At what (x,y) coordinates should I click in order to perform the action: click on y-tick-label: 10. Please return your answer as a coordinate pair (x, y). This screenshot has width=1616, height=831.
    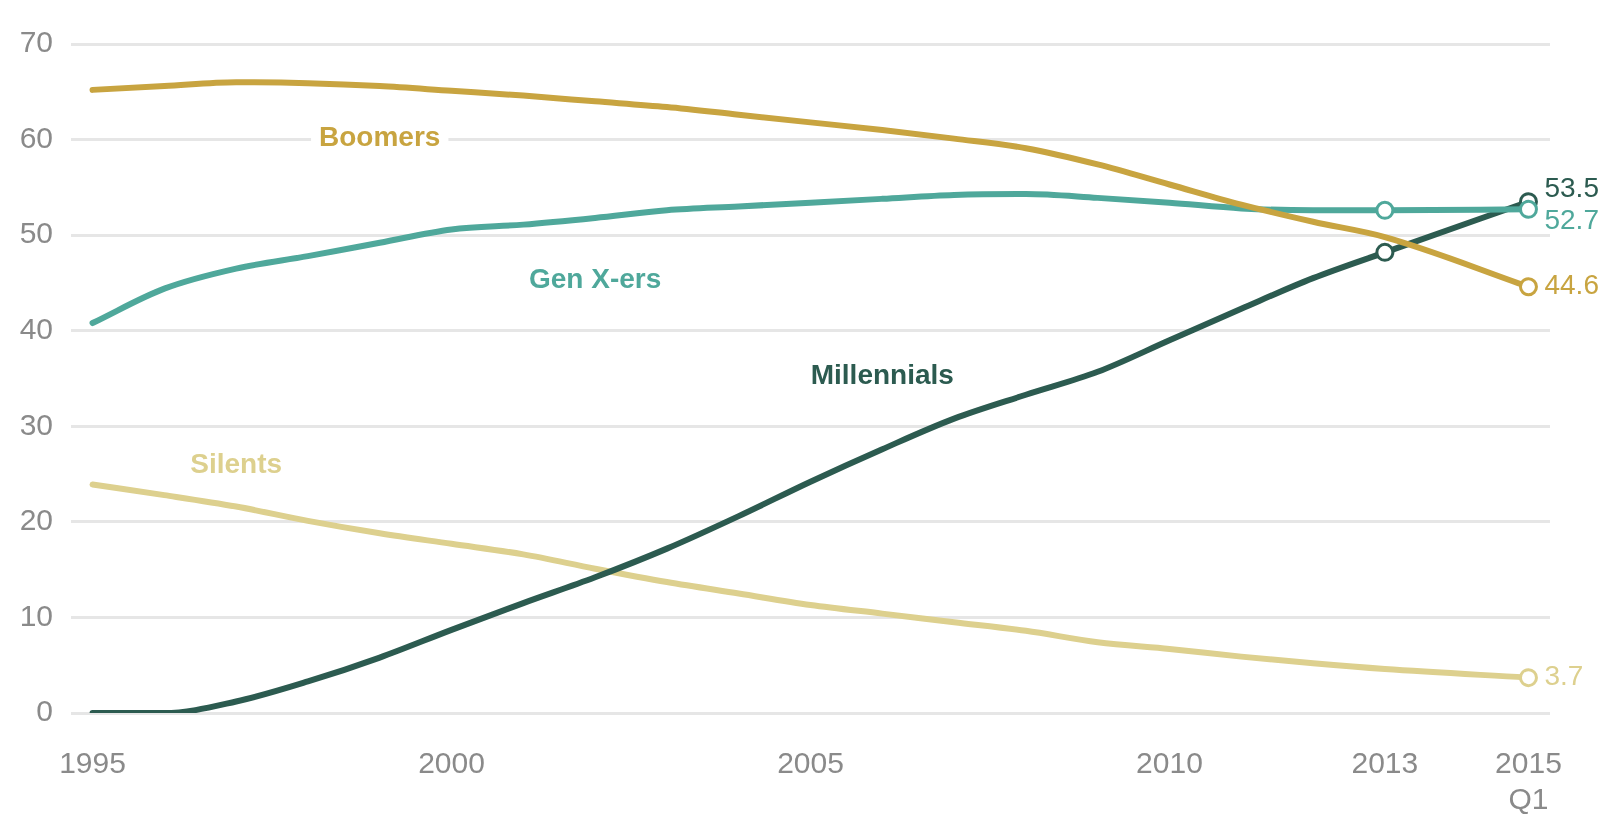
    Looking at the image, I should click on (36, 615).